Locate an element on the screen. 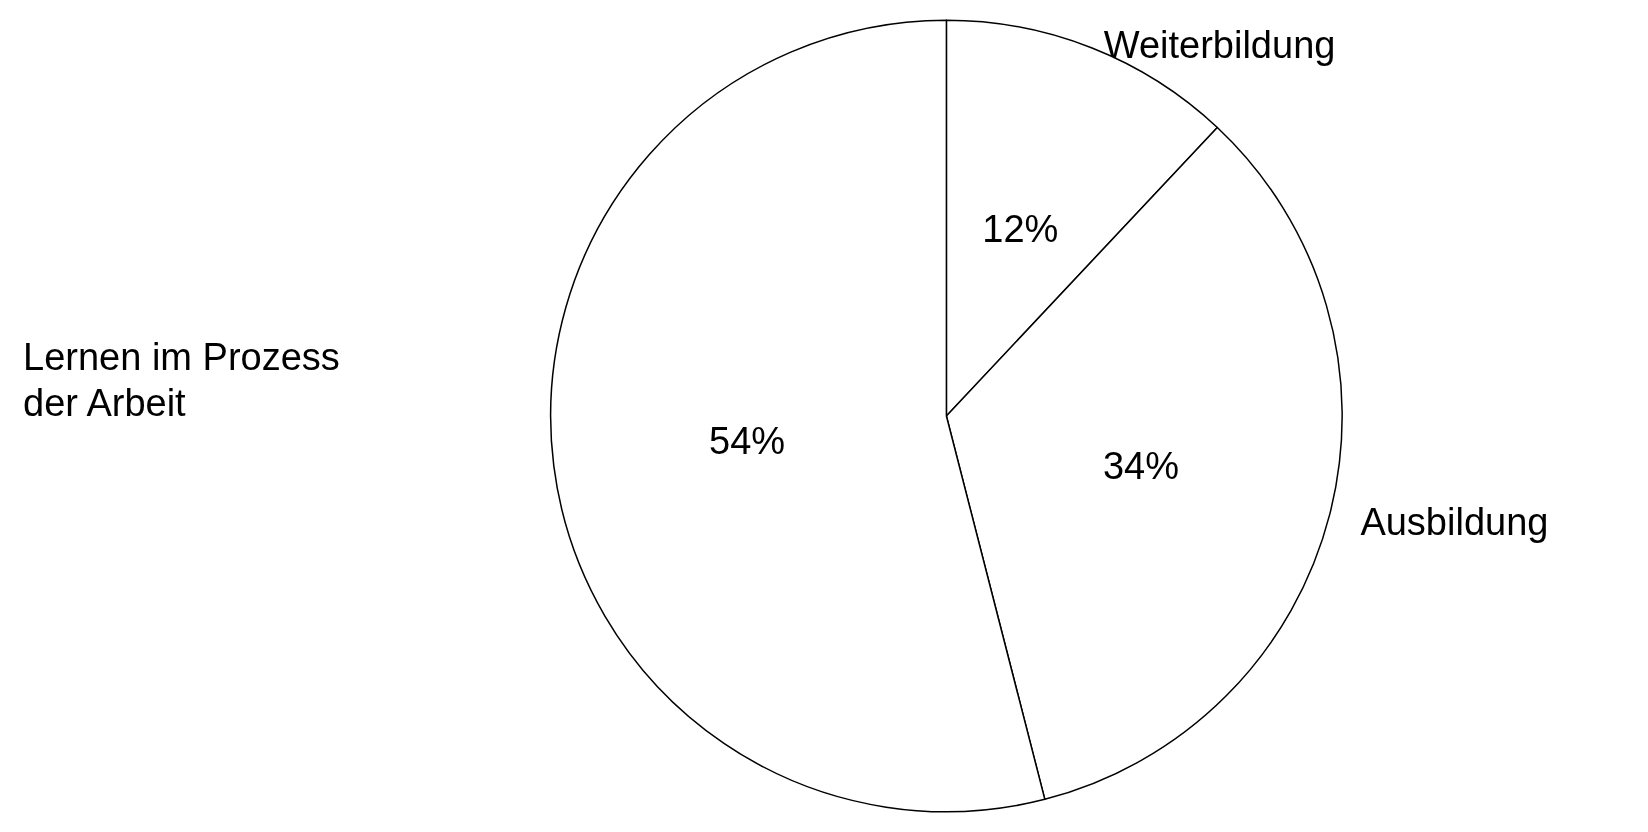  data-label: 54% is located at coordinates (747, 441).